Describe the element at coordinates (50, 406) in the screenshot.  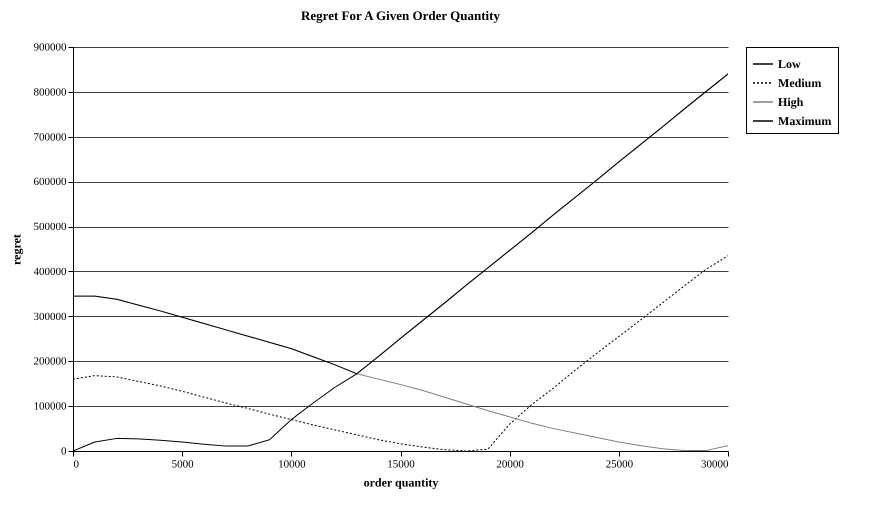
I see `y-tick-label: 100000` at that location.